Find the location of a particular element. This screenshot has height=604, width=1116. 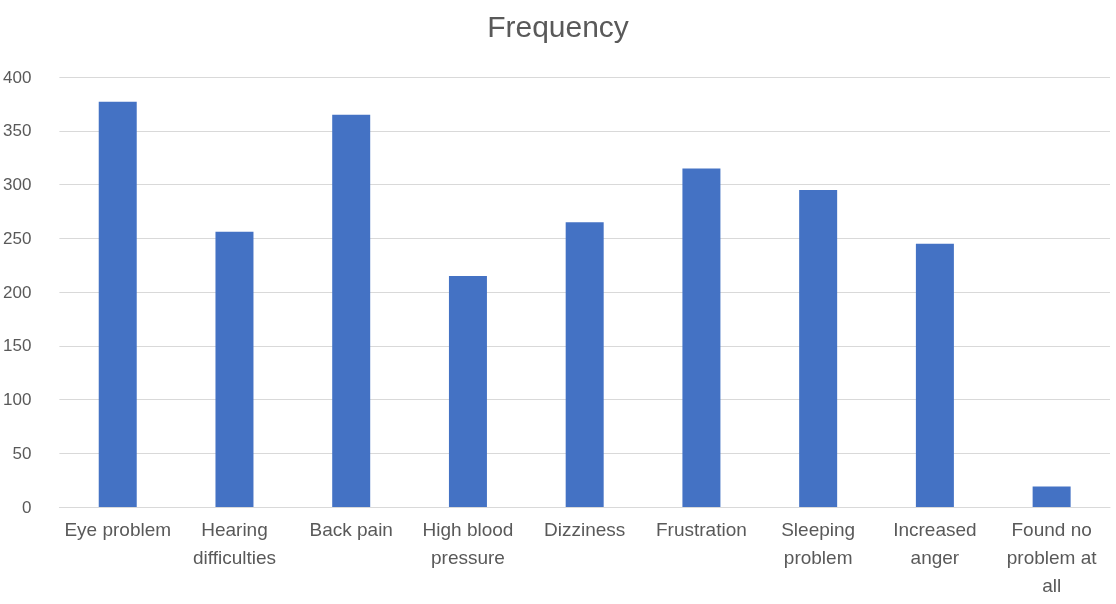

x-tick-label: Eye problem is located at coordinates (118, 529).